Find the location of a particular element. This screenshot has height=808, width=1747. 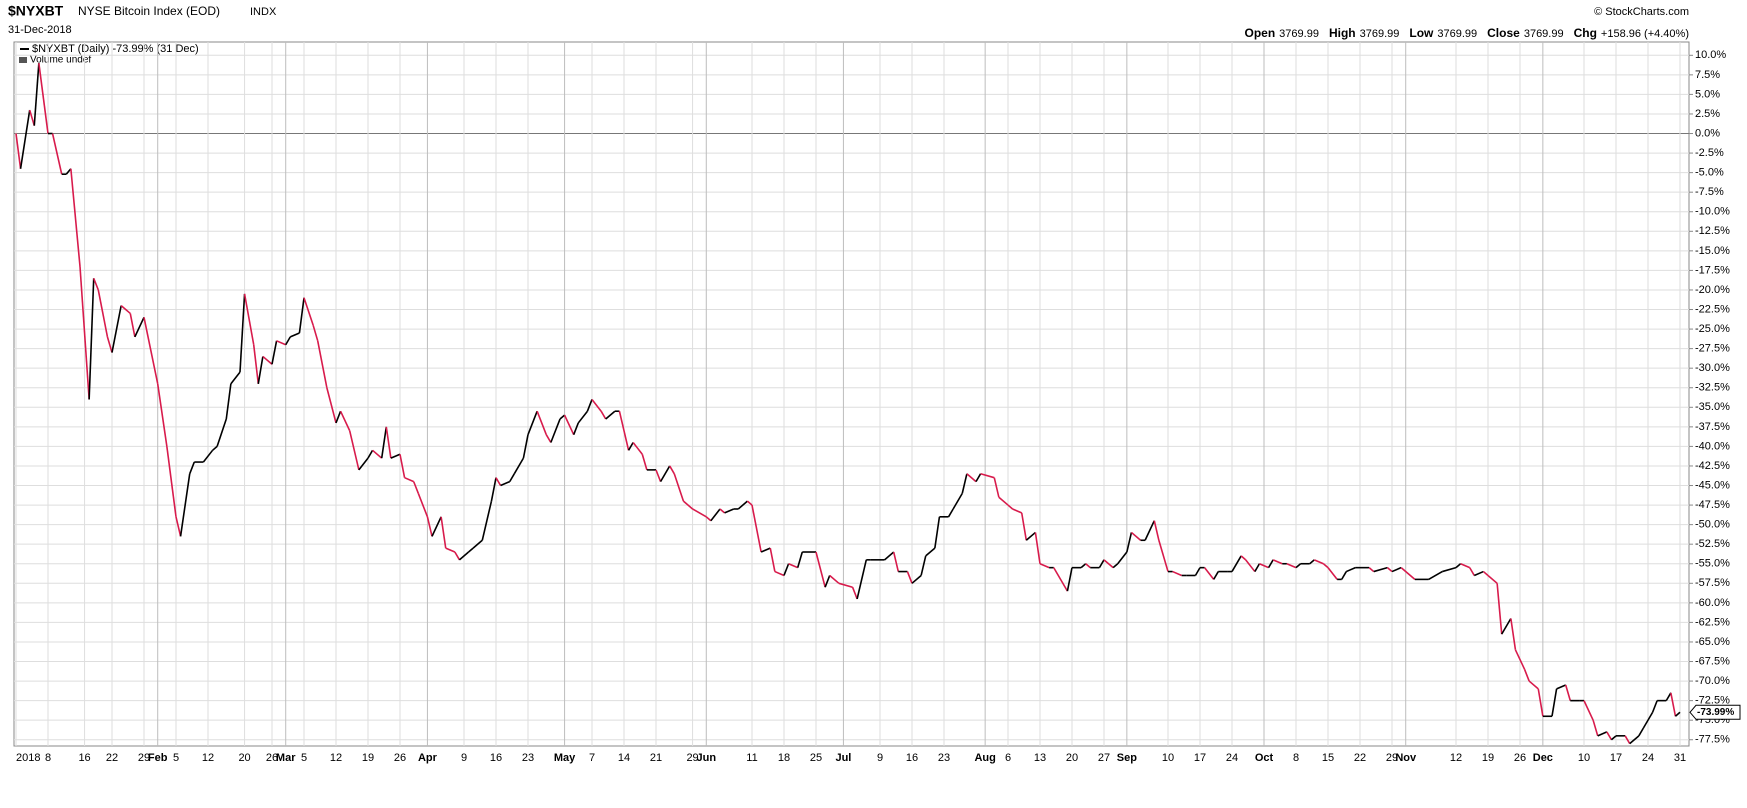

x-tick-label: 25 is located at coordinates (816, 758).